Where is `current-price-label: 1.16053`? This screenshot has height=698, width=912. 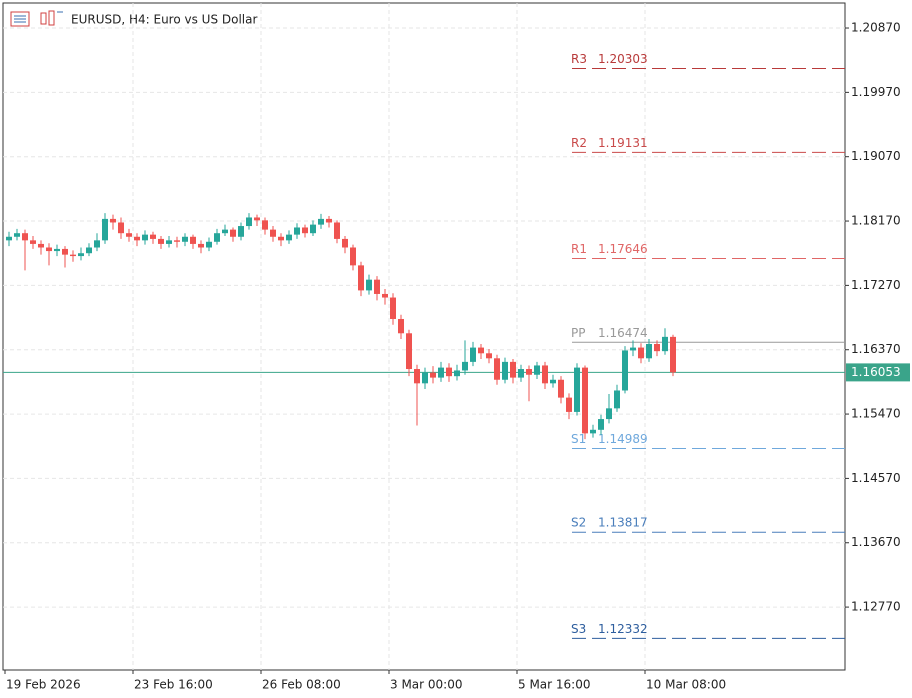
current-price-label: 1.16053 is located at coordinates (876, 372).